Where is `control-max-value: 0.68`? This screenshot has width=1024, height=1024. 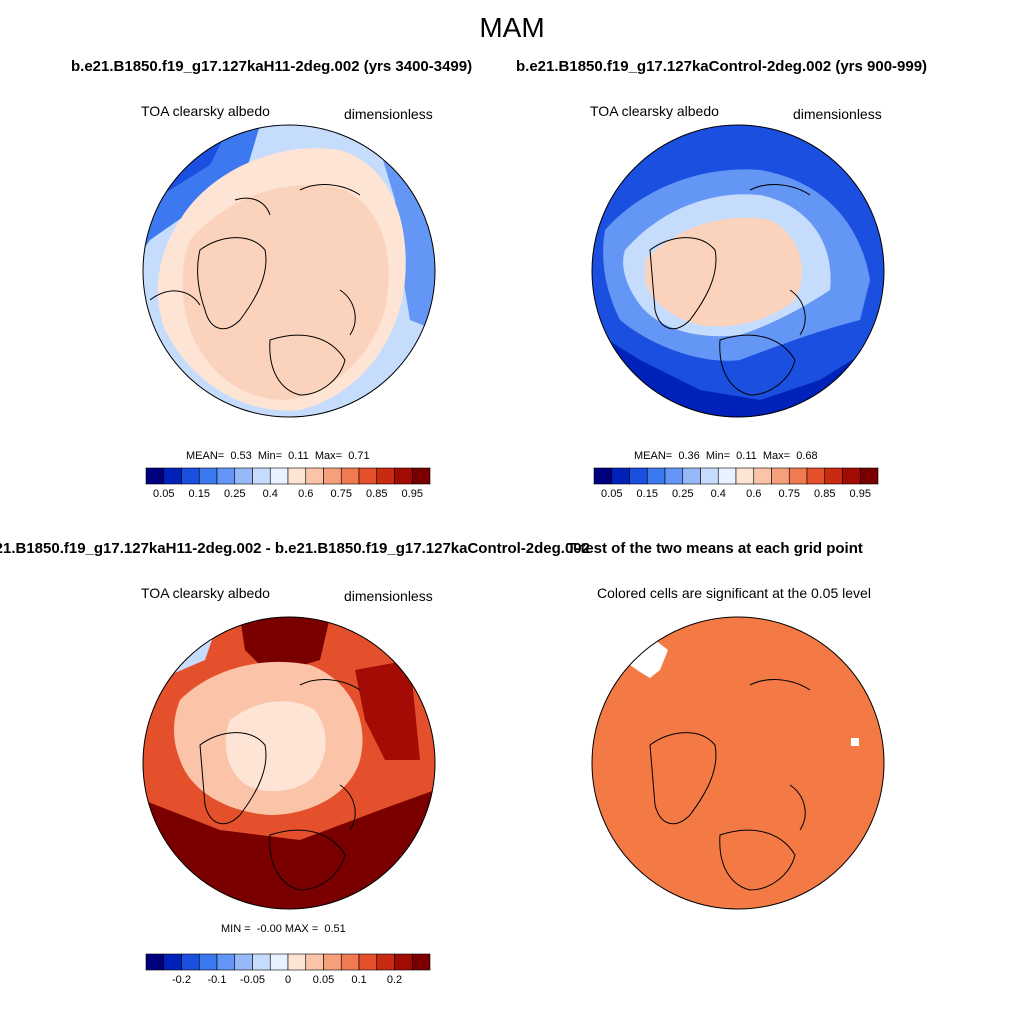
control-max-value: 0.68 is located at coordinates (807, 456).